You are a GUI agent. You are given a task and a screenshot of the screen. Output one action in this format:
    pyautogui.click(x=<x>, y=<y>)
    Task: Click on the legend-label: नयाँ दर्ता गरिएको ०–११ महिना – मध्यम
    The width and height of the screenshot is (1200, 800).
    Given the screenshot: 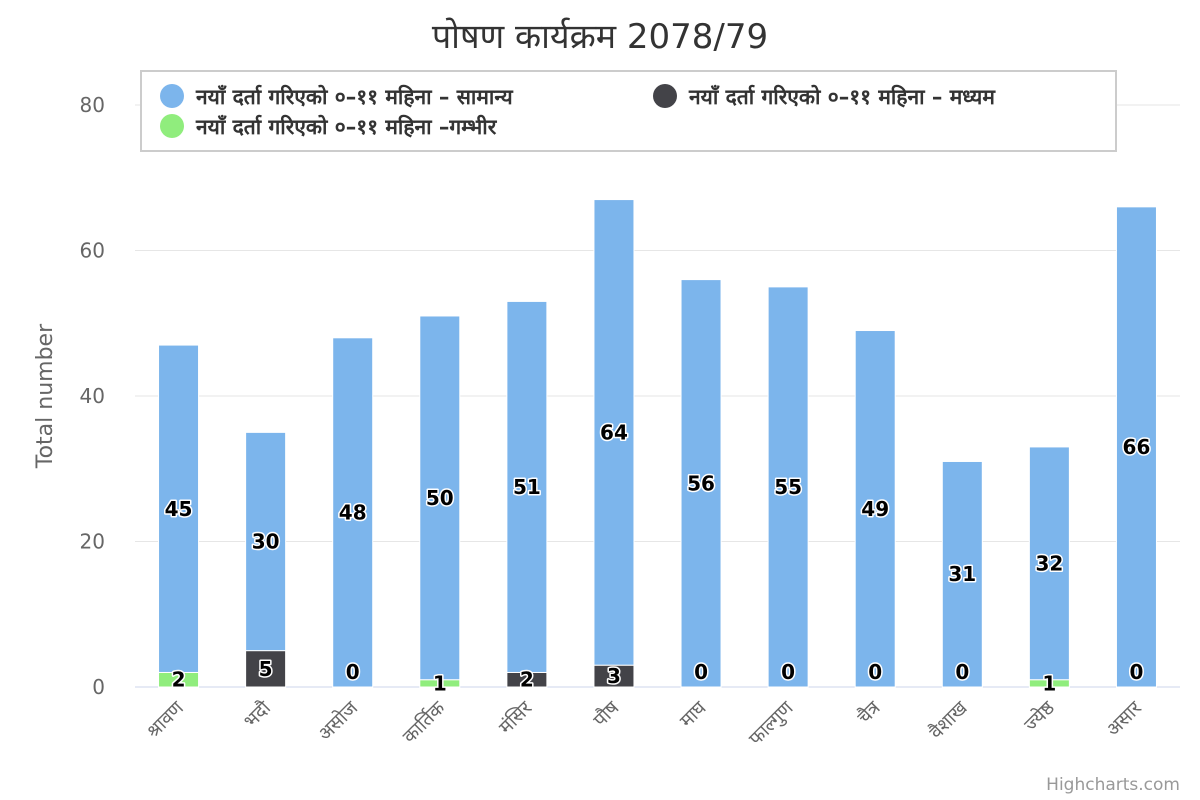 What is the action you would take?
    pyautogui.click(x=842, y=96)
    